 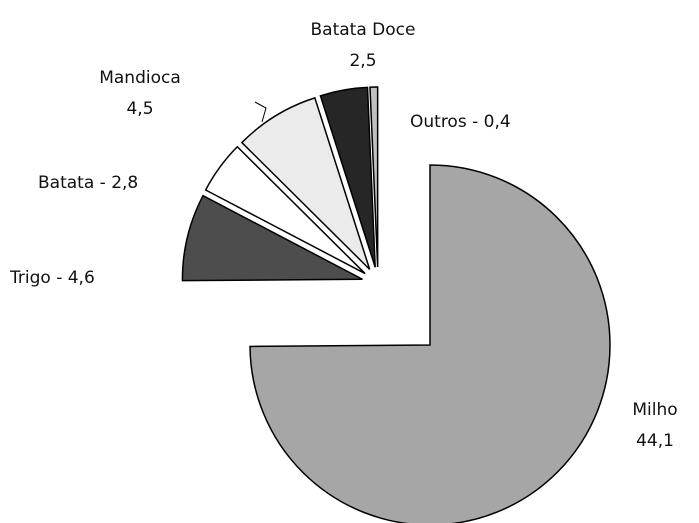 What do you see at coordinates (655, 441) in the screenshot?
I see `slice-label: 44,1` at bounding box center [655, 441].